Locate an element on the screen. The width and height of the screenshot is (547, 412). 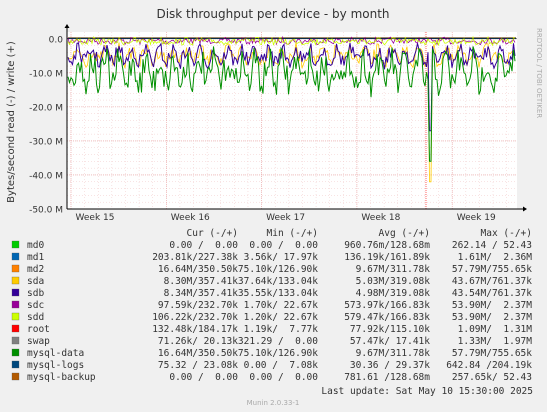
legend-value-max: 642.84 /204.19k is located at coordinates (489, 365).